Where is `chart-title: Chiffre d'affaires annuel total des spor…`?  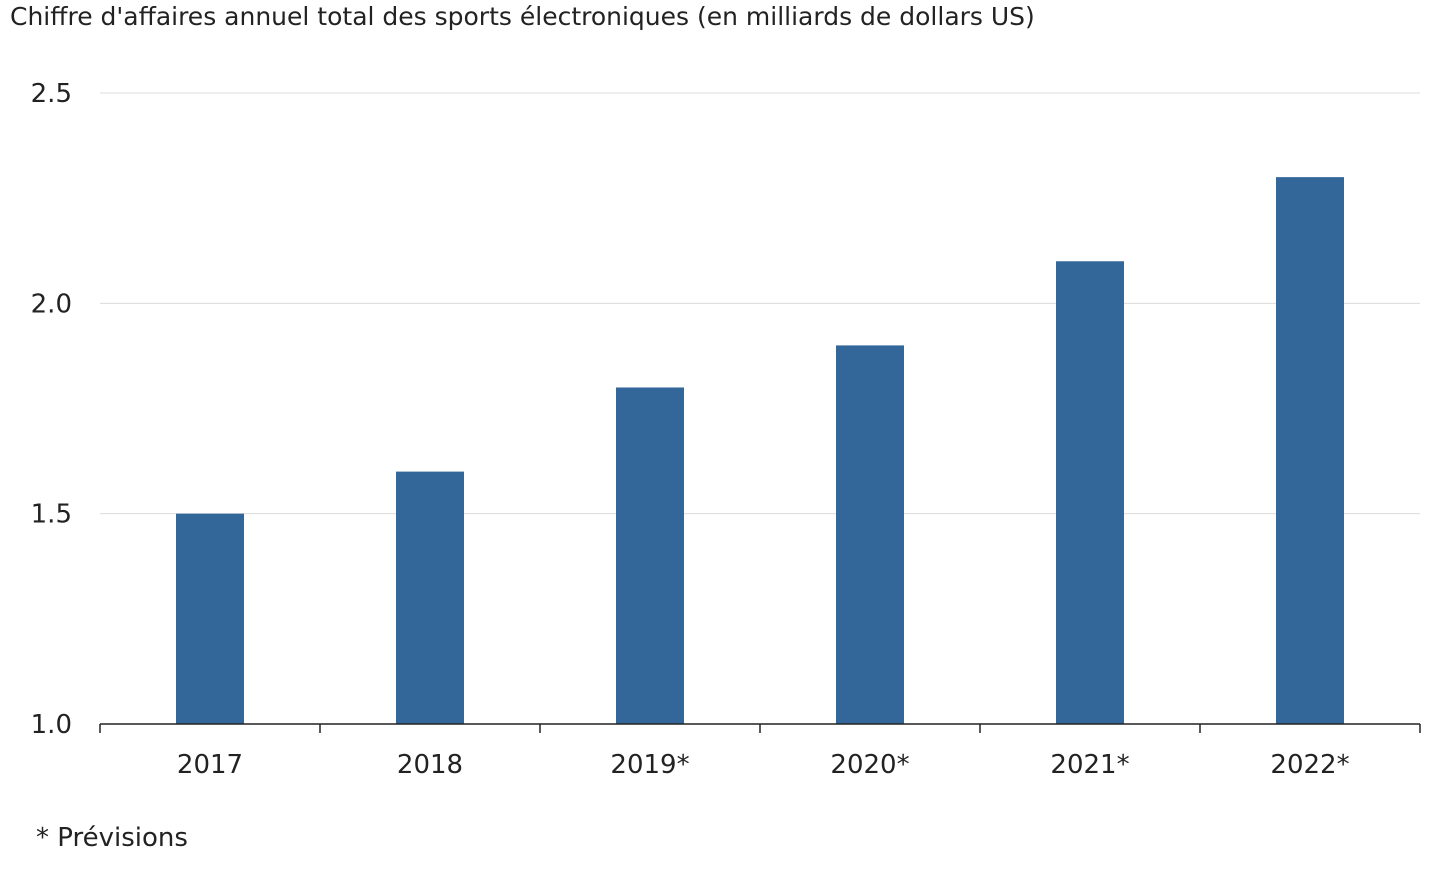
chart-title: Chiffre d'affaires annuel total des spor… is located at coordinates (522, 16).